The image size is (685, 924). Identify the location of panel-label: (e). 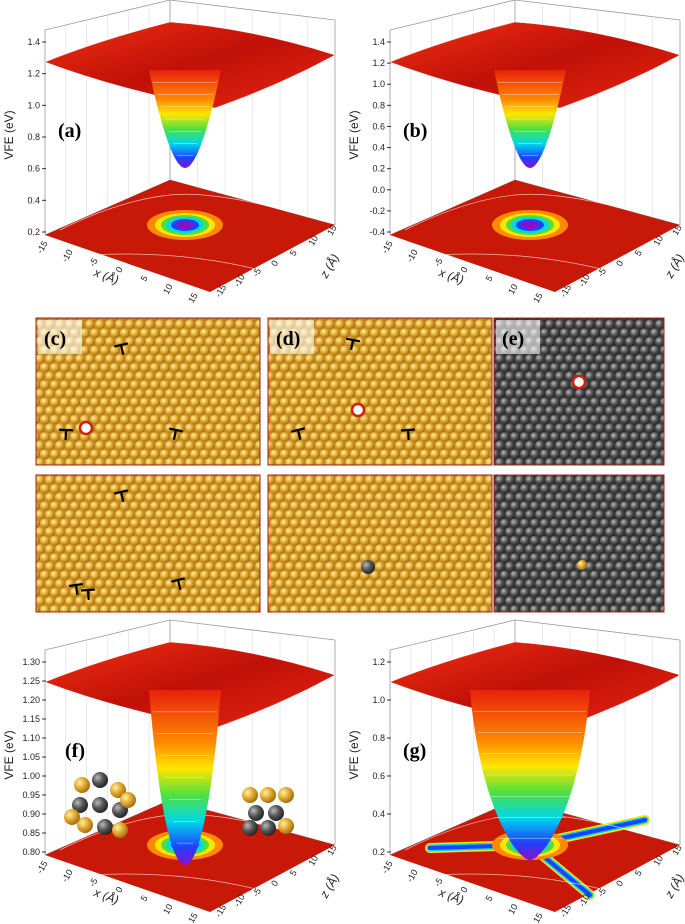
(513, 339).